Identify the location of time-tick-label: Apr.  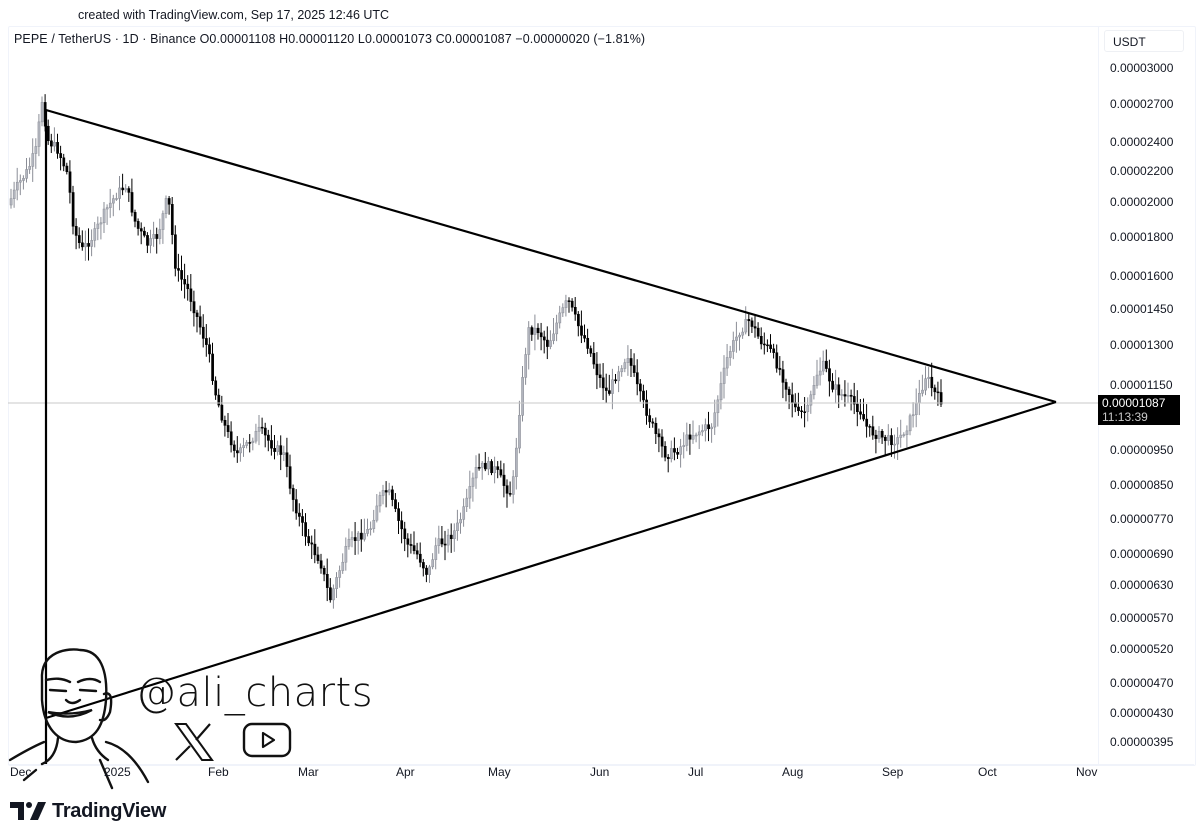
(405, 772).